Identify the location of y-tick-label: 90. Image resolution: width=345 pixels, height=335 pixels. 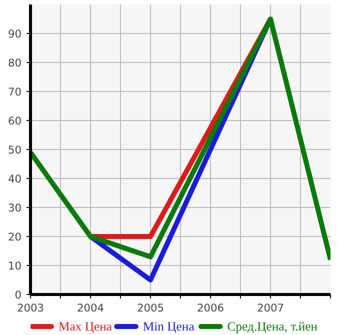
(15, 34).